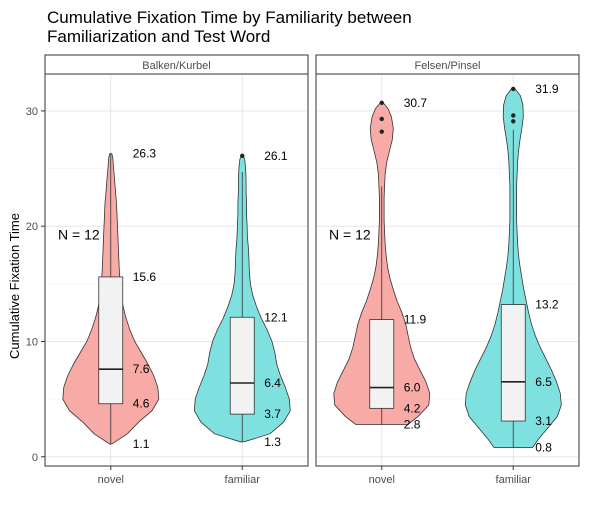 This screenshot has height=510, width=590. Describe the element at coordinates (32, 227) in the screenshot. I see `y-tick-label: 20` at that location.